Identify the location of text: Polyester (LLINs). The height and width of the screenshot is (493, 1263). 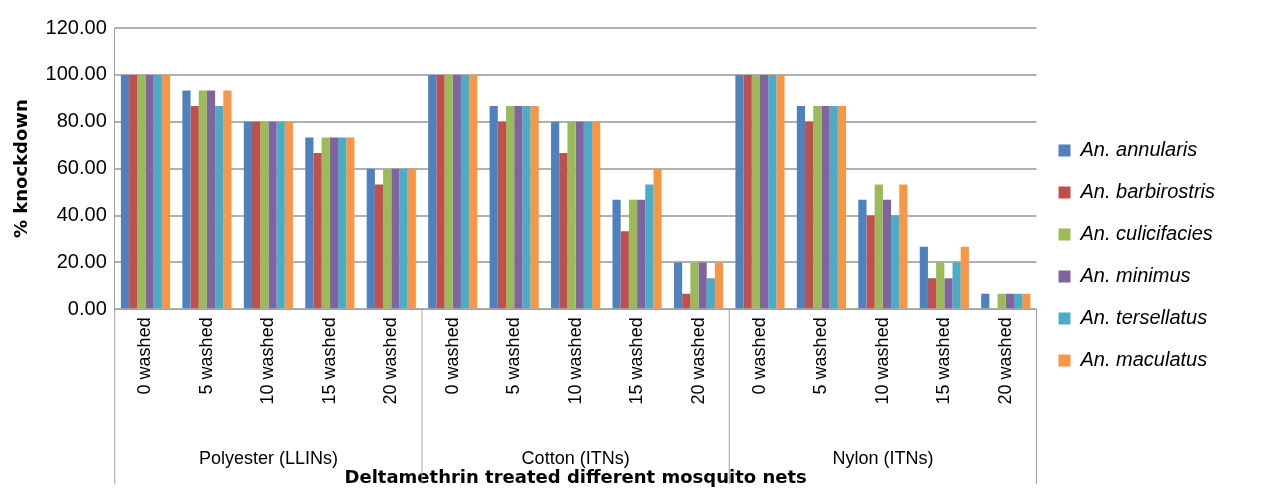
(268, 458).